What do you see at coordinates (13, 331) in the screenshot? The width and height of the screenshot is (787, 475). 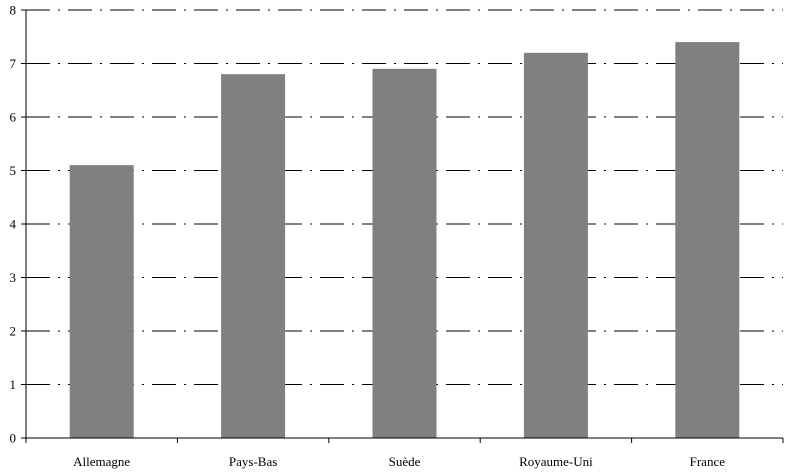 I see `y-tick-label: 2` at bounding box center [13, 331].